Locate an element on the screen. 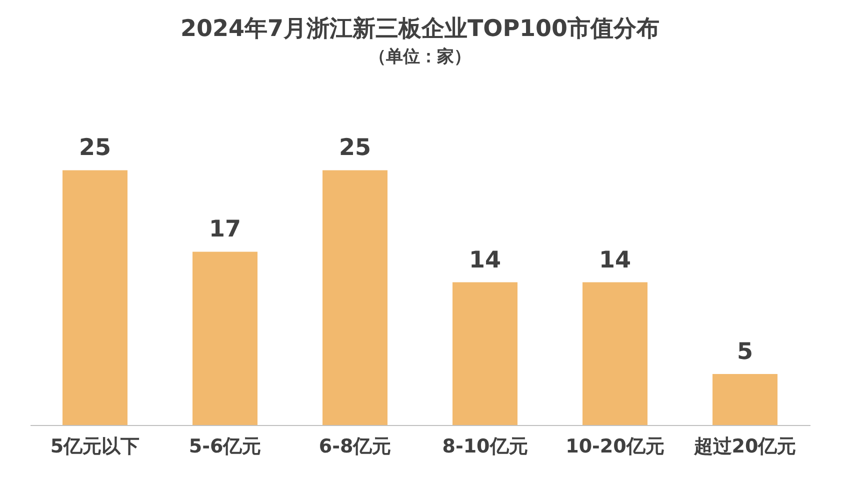 The height and width of the screenshot is (497, 845). data-label: 5 is located at coordinates (745, 352).